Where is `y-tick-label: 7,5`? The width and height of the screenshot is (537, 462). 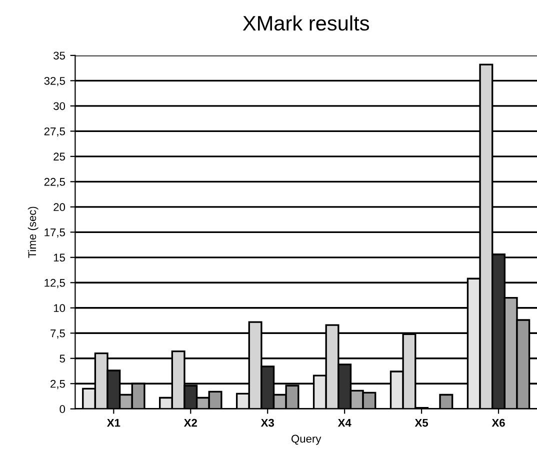 y-tick-label: 7,5 is located at coordinates (57, 334).